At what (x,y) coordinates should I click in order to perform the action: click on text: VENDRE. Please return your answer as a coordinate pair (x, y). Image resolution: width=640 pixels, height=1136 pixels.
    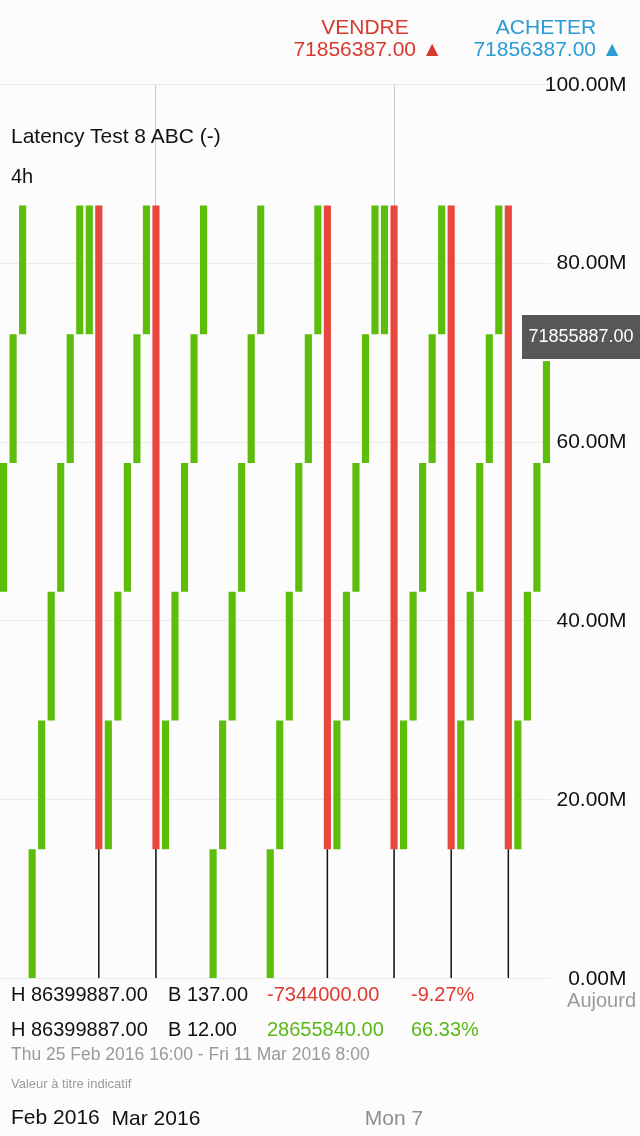
    Looking at the image, I should click on (365, 26).